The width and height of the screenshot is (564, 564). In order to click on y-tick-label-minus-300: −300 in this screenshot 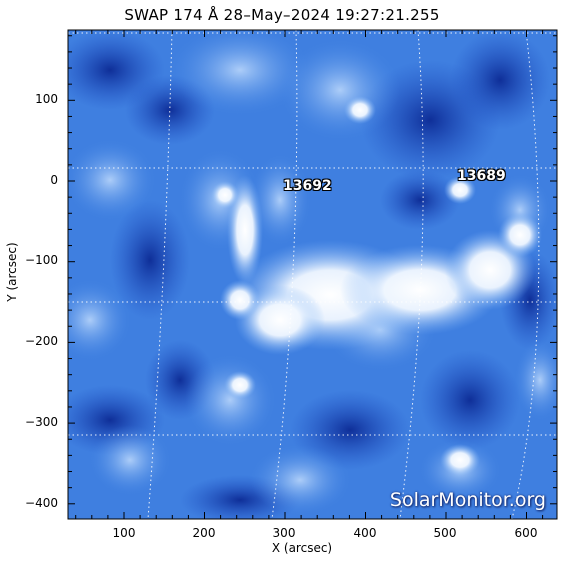, I will do `click(41, 422)`.